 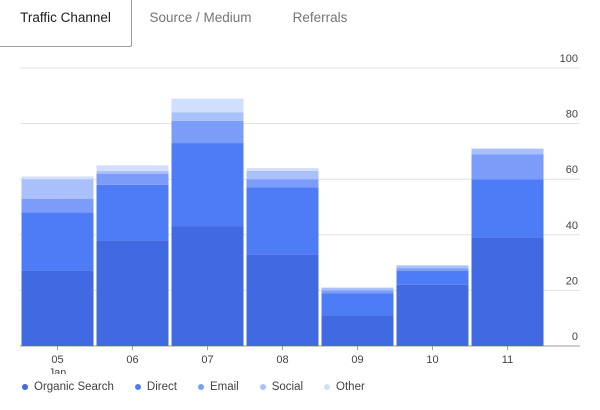 What do you see at coordinates (357, 360) in the screenshot?
I see `x-tick-label: 09` at bounding box center [357, 360].